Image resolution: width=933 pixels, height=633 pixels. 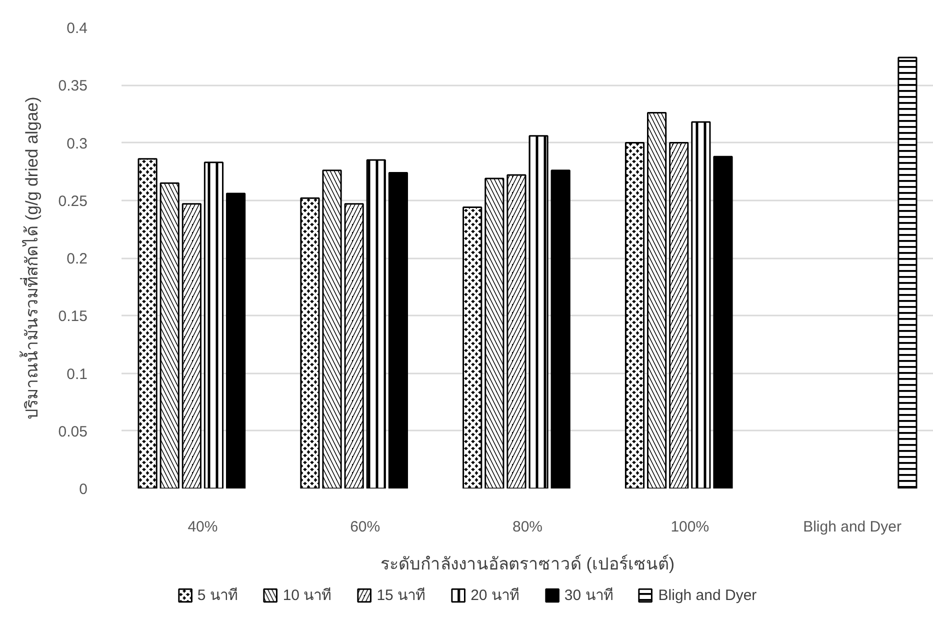 What do you see at coordinates (690, 527) in the screenshot?
I see `x-tick-label: 100%` at bounding box center [690, 527].